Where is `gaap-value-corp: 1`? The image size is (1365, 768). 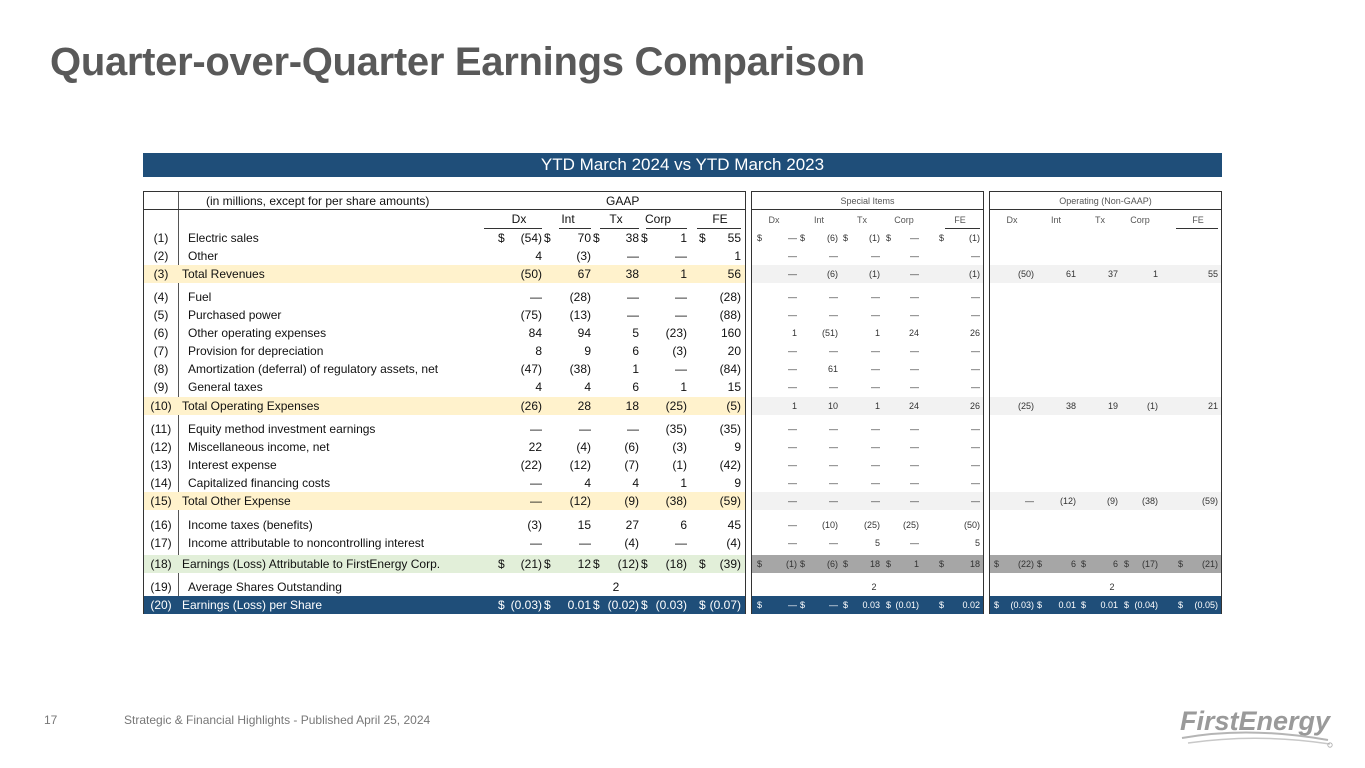 gaap-value-corp: 1 is located at coordinates (683, 387).